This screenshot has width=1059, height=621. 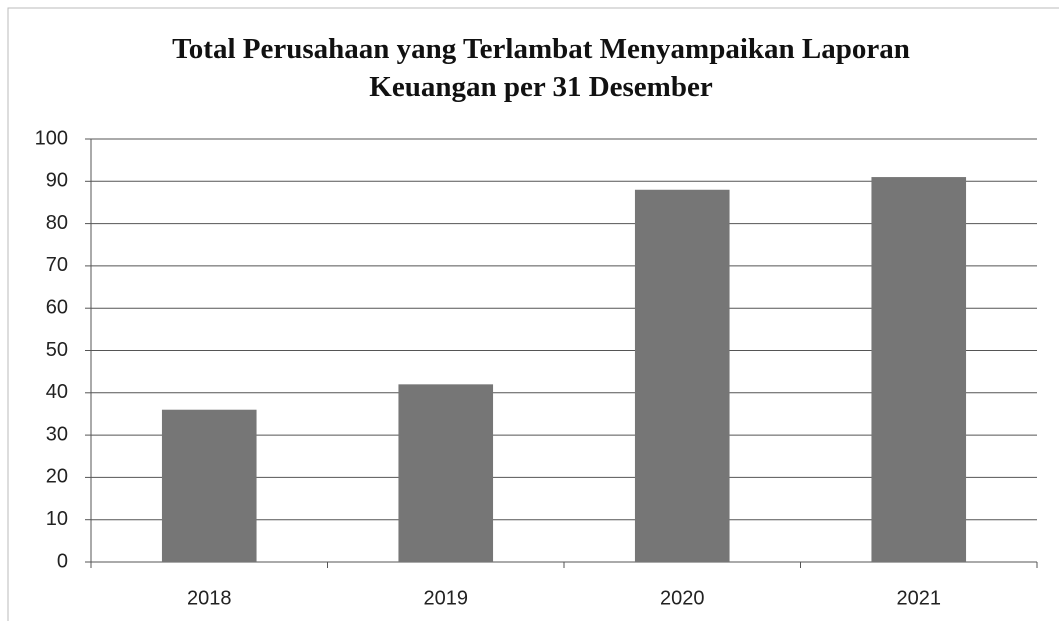 I want to click on y-tick-label: 90, so click(x=57, y=181).